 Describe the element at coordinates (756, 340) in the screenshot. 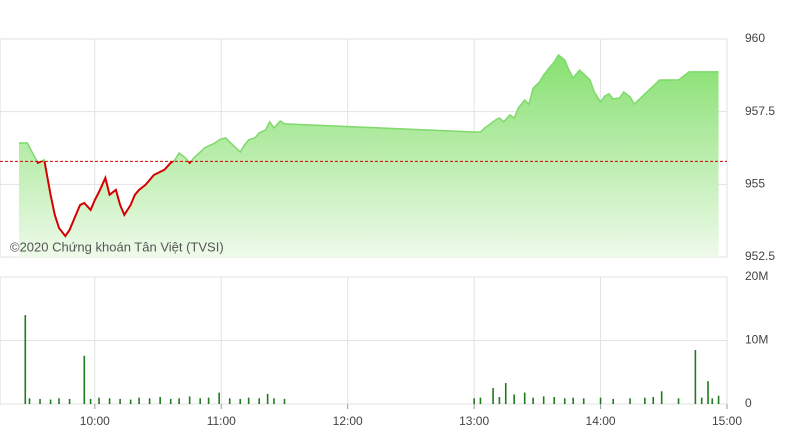

I see `y-tick-label: 10M` at that location.